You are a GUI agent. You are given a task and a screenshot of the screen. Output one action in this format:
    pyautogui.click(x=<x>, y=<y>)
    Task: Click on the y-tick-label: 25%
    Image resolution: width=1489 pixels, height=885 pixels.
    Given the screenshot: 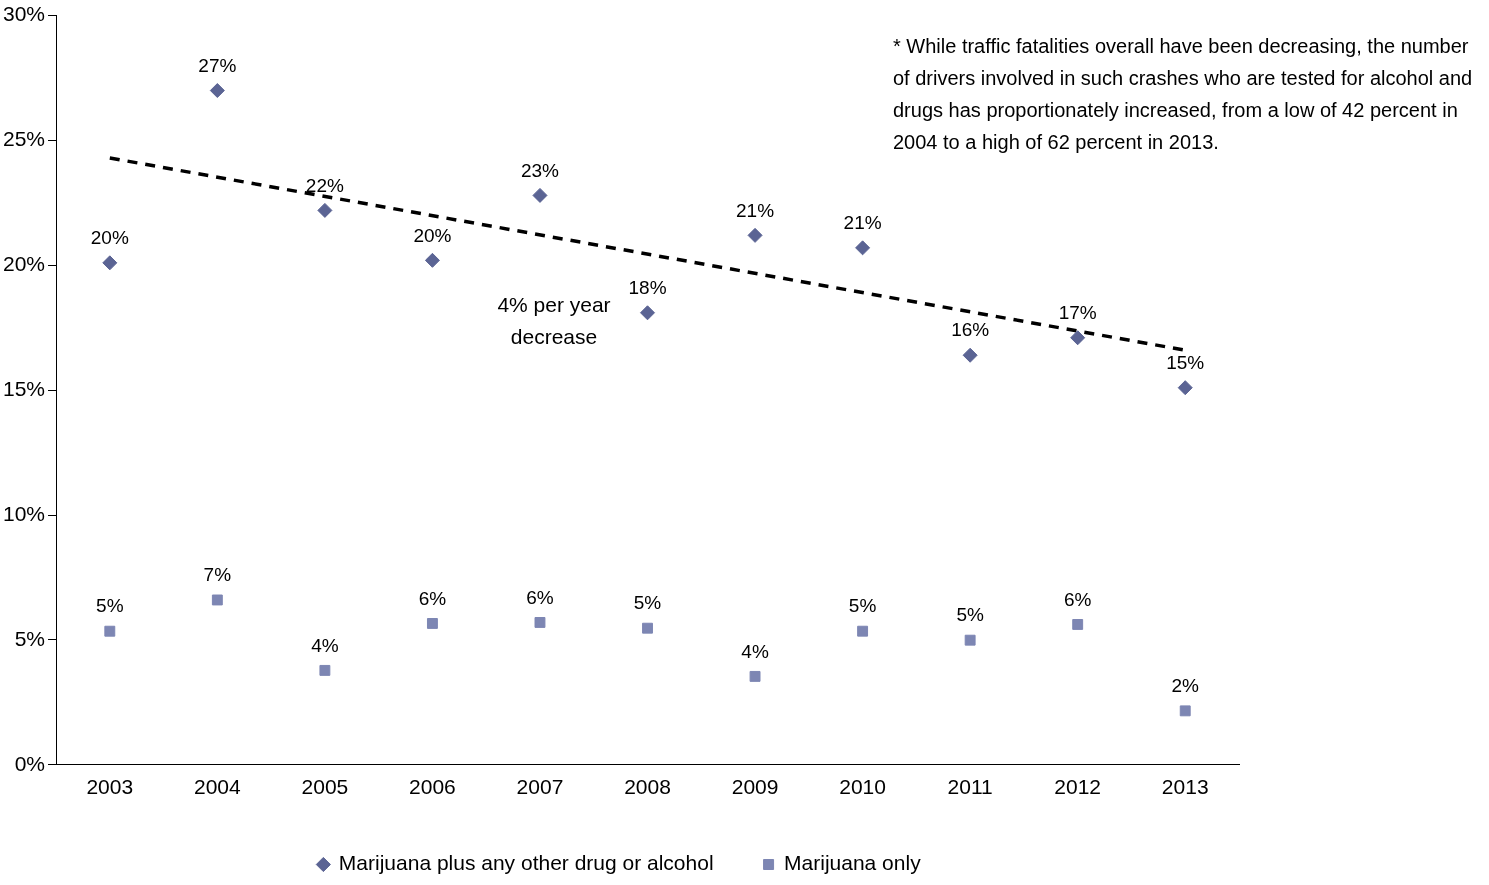 What is the action you would take?
    pyautogui.click(x=24, y=139)
    